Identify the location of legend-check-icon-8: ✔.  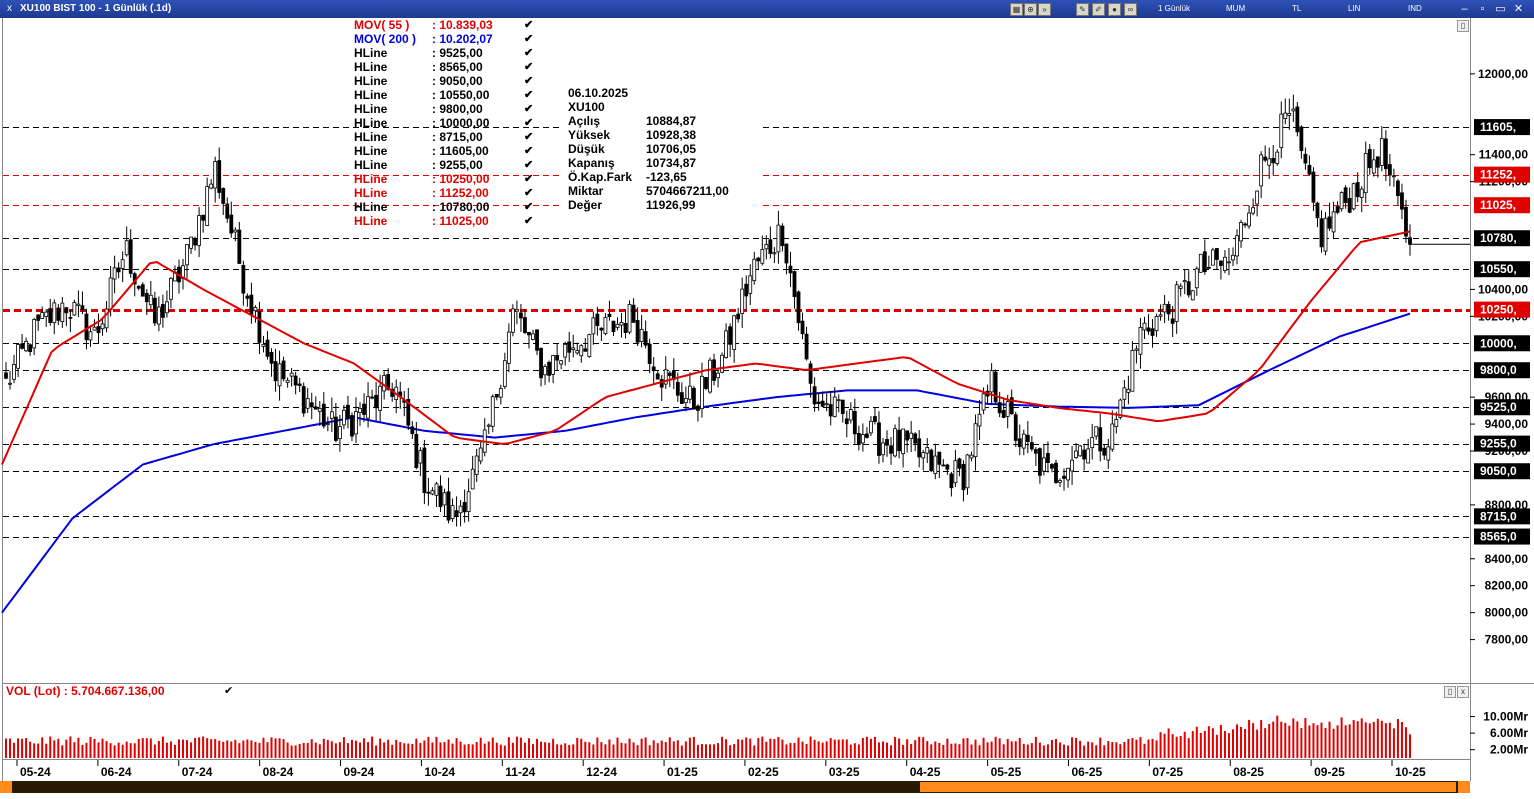
(529, 137).